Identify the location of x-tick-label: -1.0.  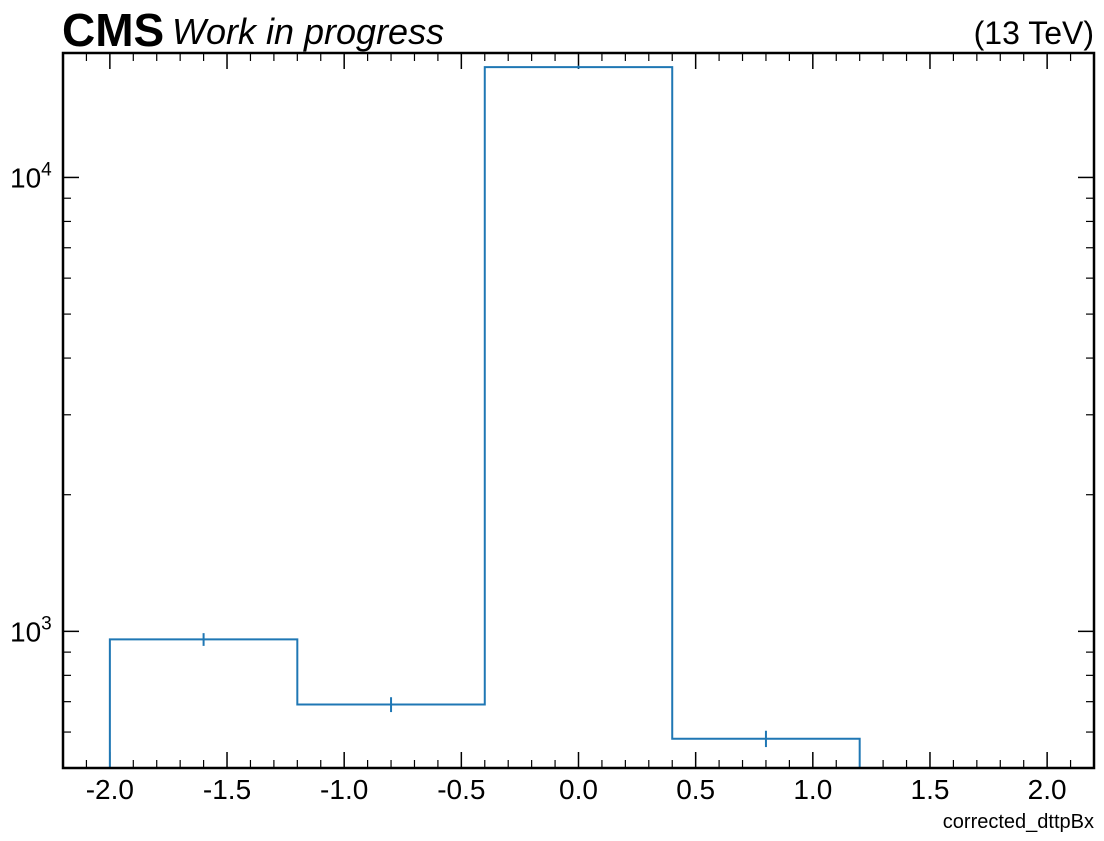
(344, 789).